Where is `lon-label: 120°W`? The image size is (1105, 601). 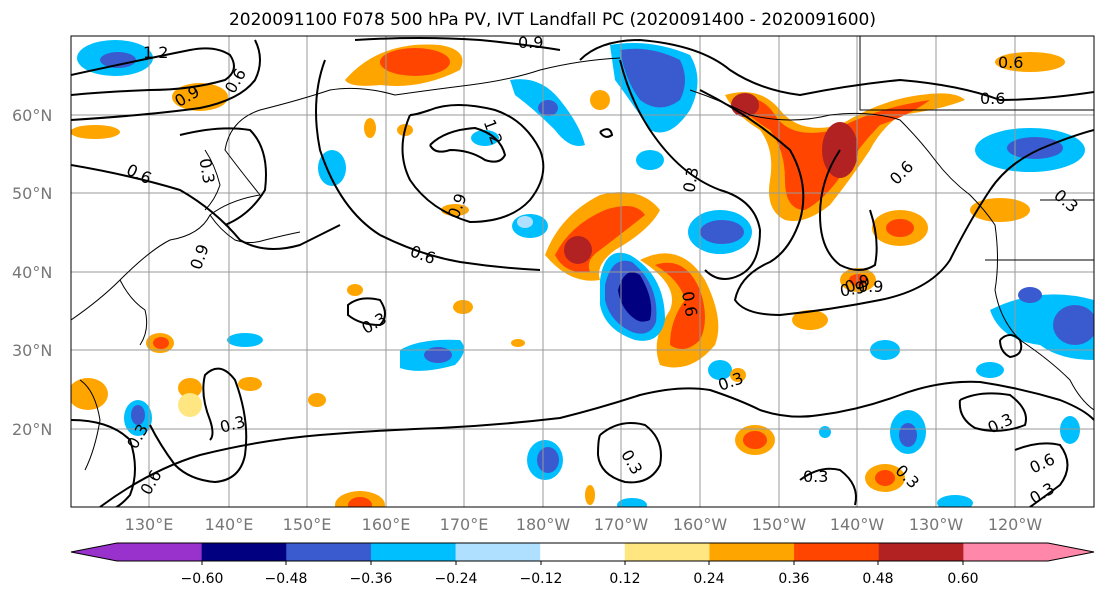 lon-label: 120°W is located at coordinates (1015, 524).